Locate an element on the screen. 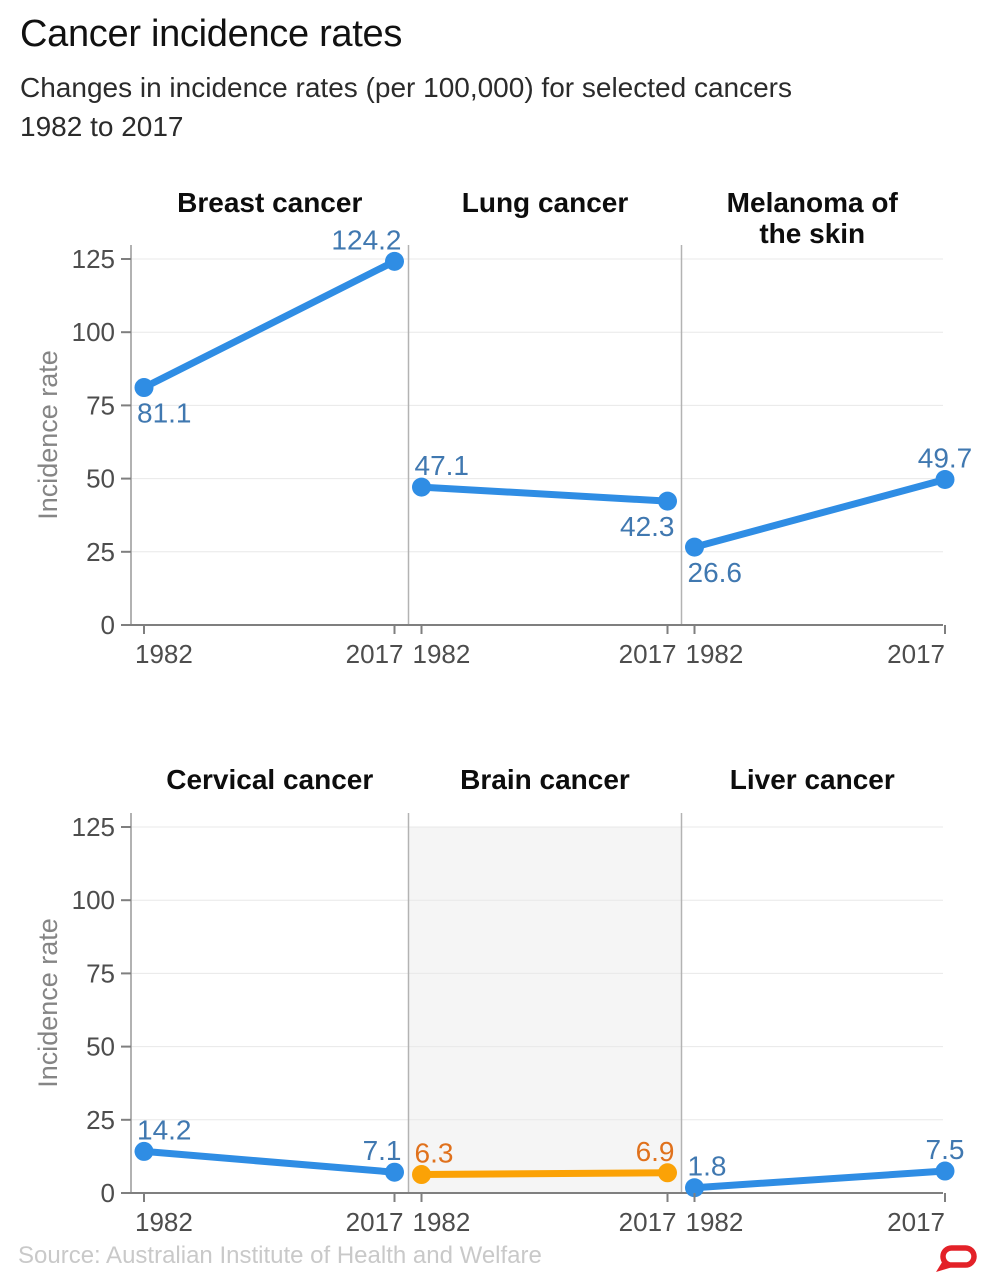 This screenshot has width=985, height=1280. chart-title: Cancer incidence rates is located at coordinates (211, 34).